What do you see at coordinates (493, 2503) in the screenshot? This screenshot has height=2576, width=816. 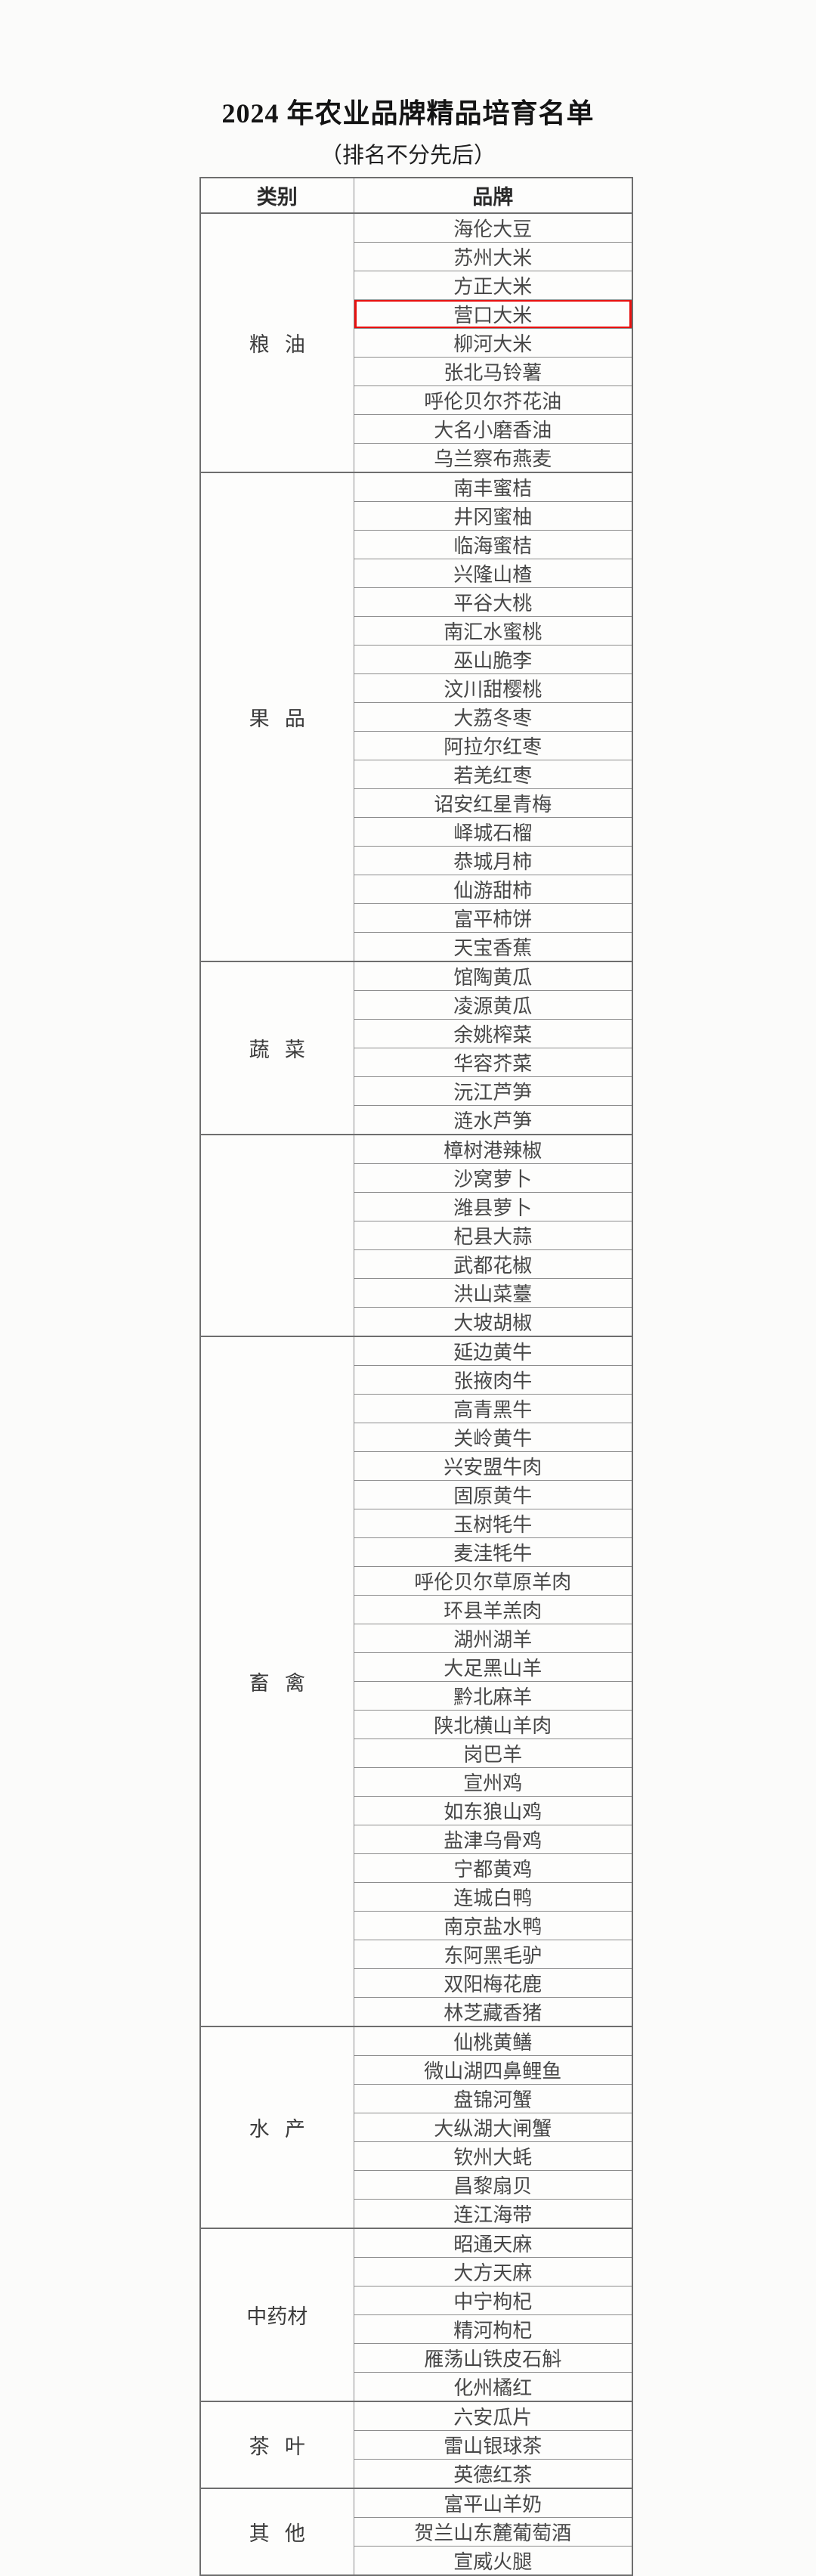 I see `brand-cell: 富平山羊奶` at bounding box center [493, 2503].